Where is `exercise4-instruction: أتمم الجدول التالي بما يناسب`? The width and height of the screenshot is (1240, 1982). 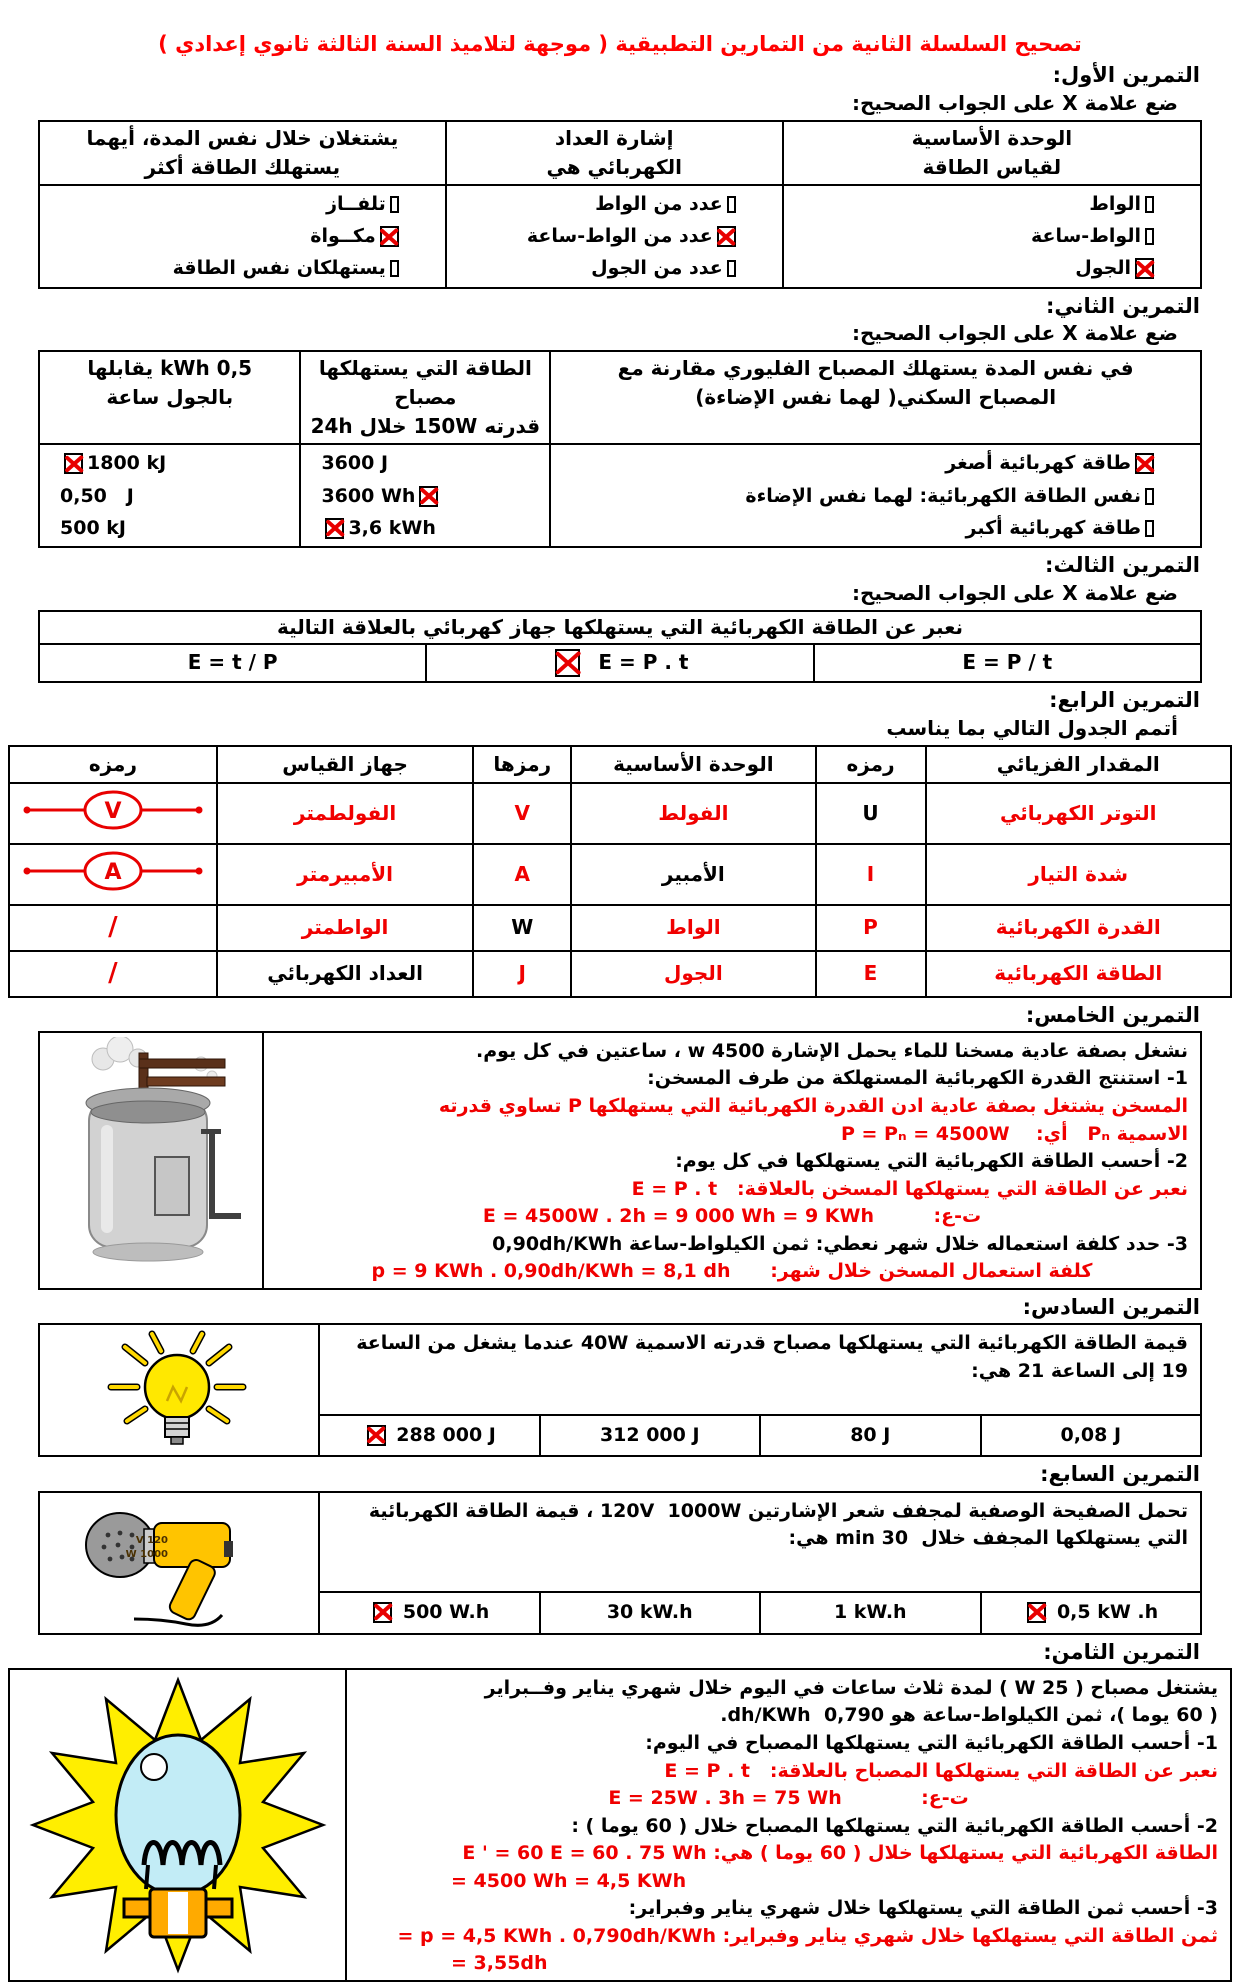 exercise4-instruction: أتمم الجدول التالي بما يناسب is located at coordinates (1032, 727).